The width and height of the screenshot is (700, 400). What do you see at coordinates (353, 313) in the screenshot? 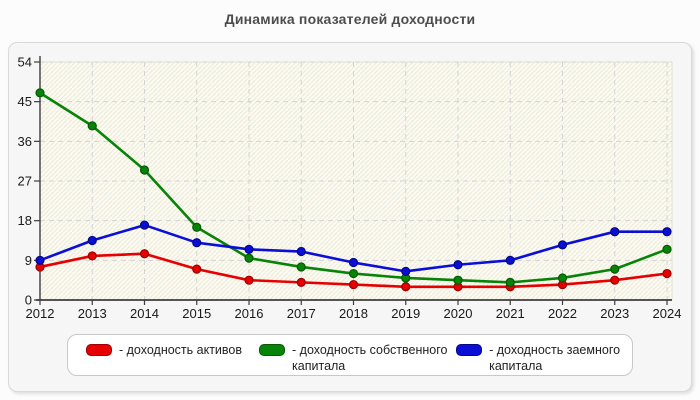
I see `x-tick-label: 2018` at bounding box center [353, 313].